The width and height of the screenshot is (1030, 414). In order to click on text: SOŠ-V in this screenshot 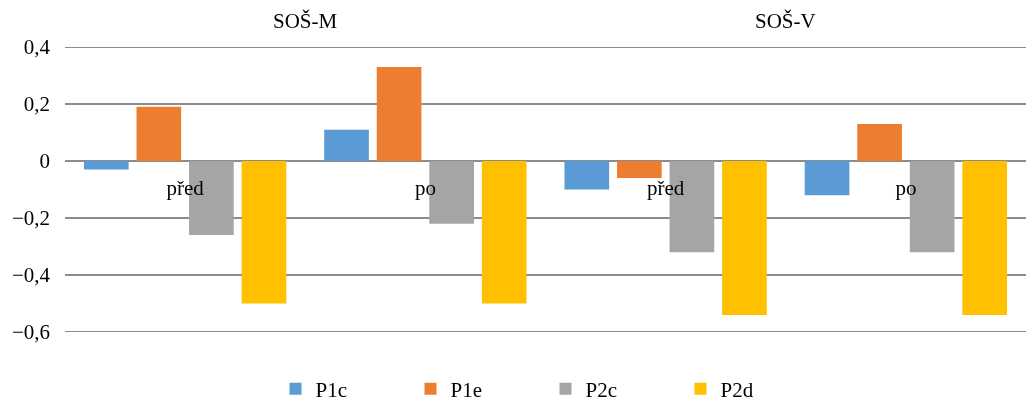, I will do `click(785, 21)`.